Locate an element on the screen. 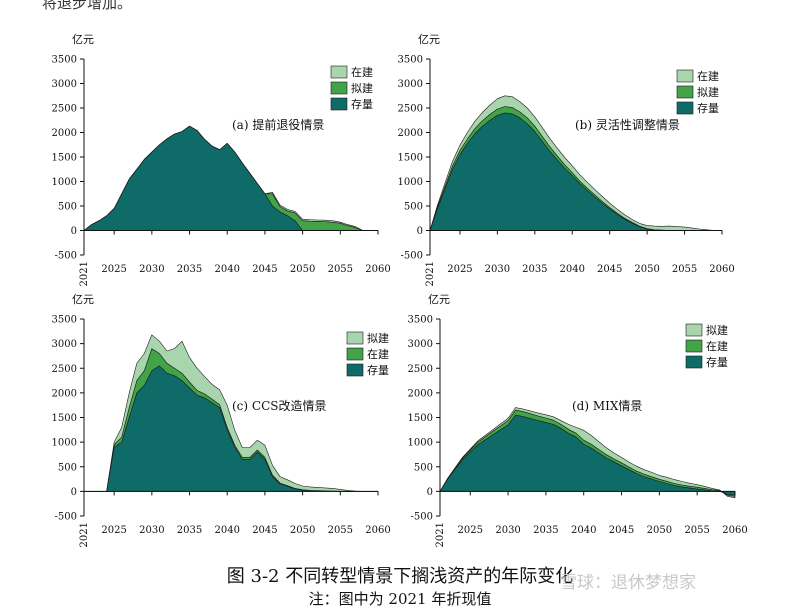 The image size is (800, 613). figure-caption: 图 3-2 不同转型情景下搁浅资产的年际变化 is located at coordinates (400, 576).